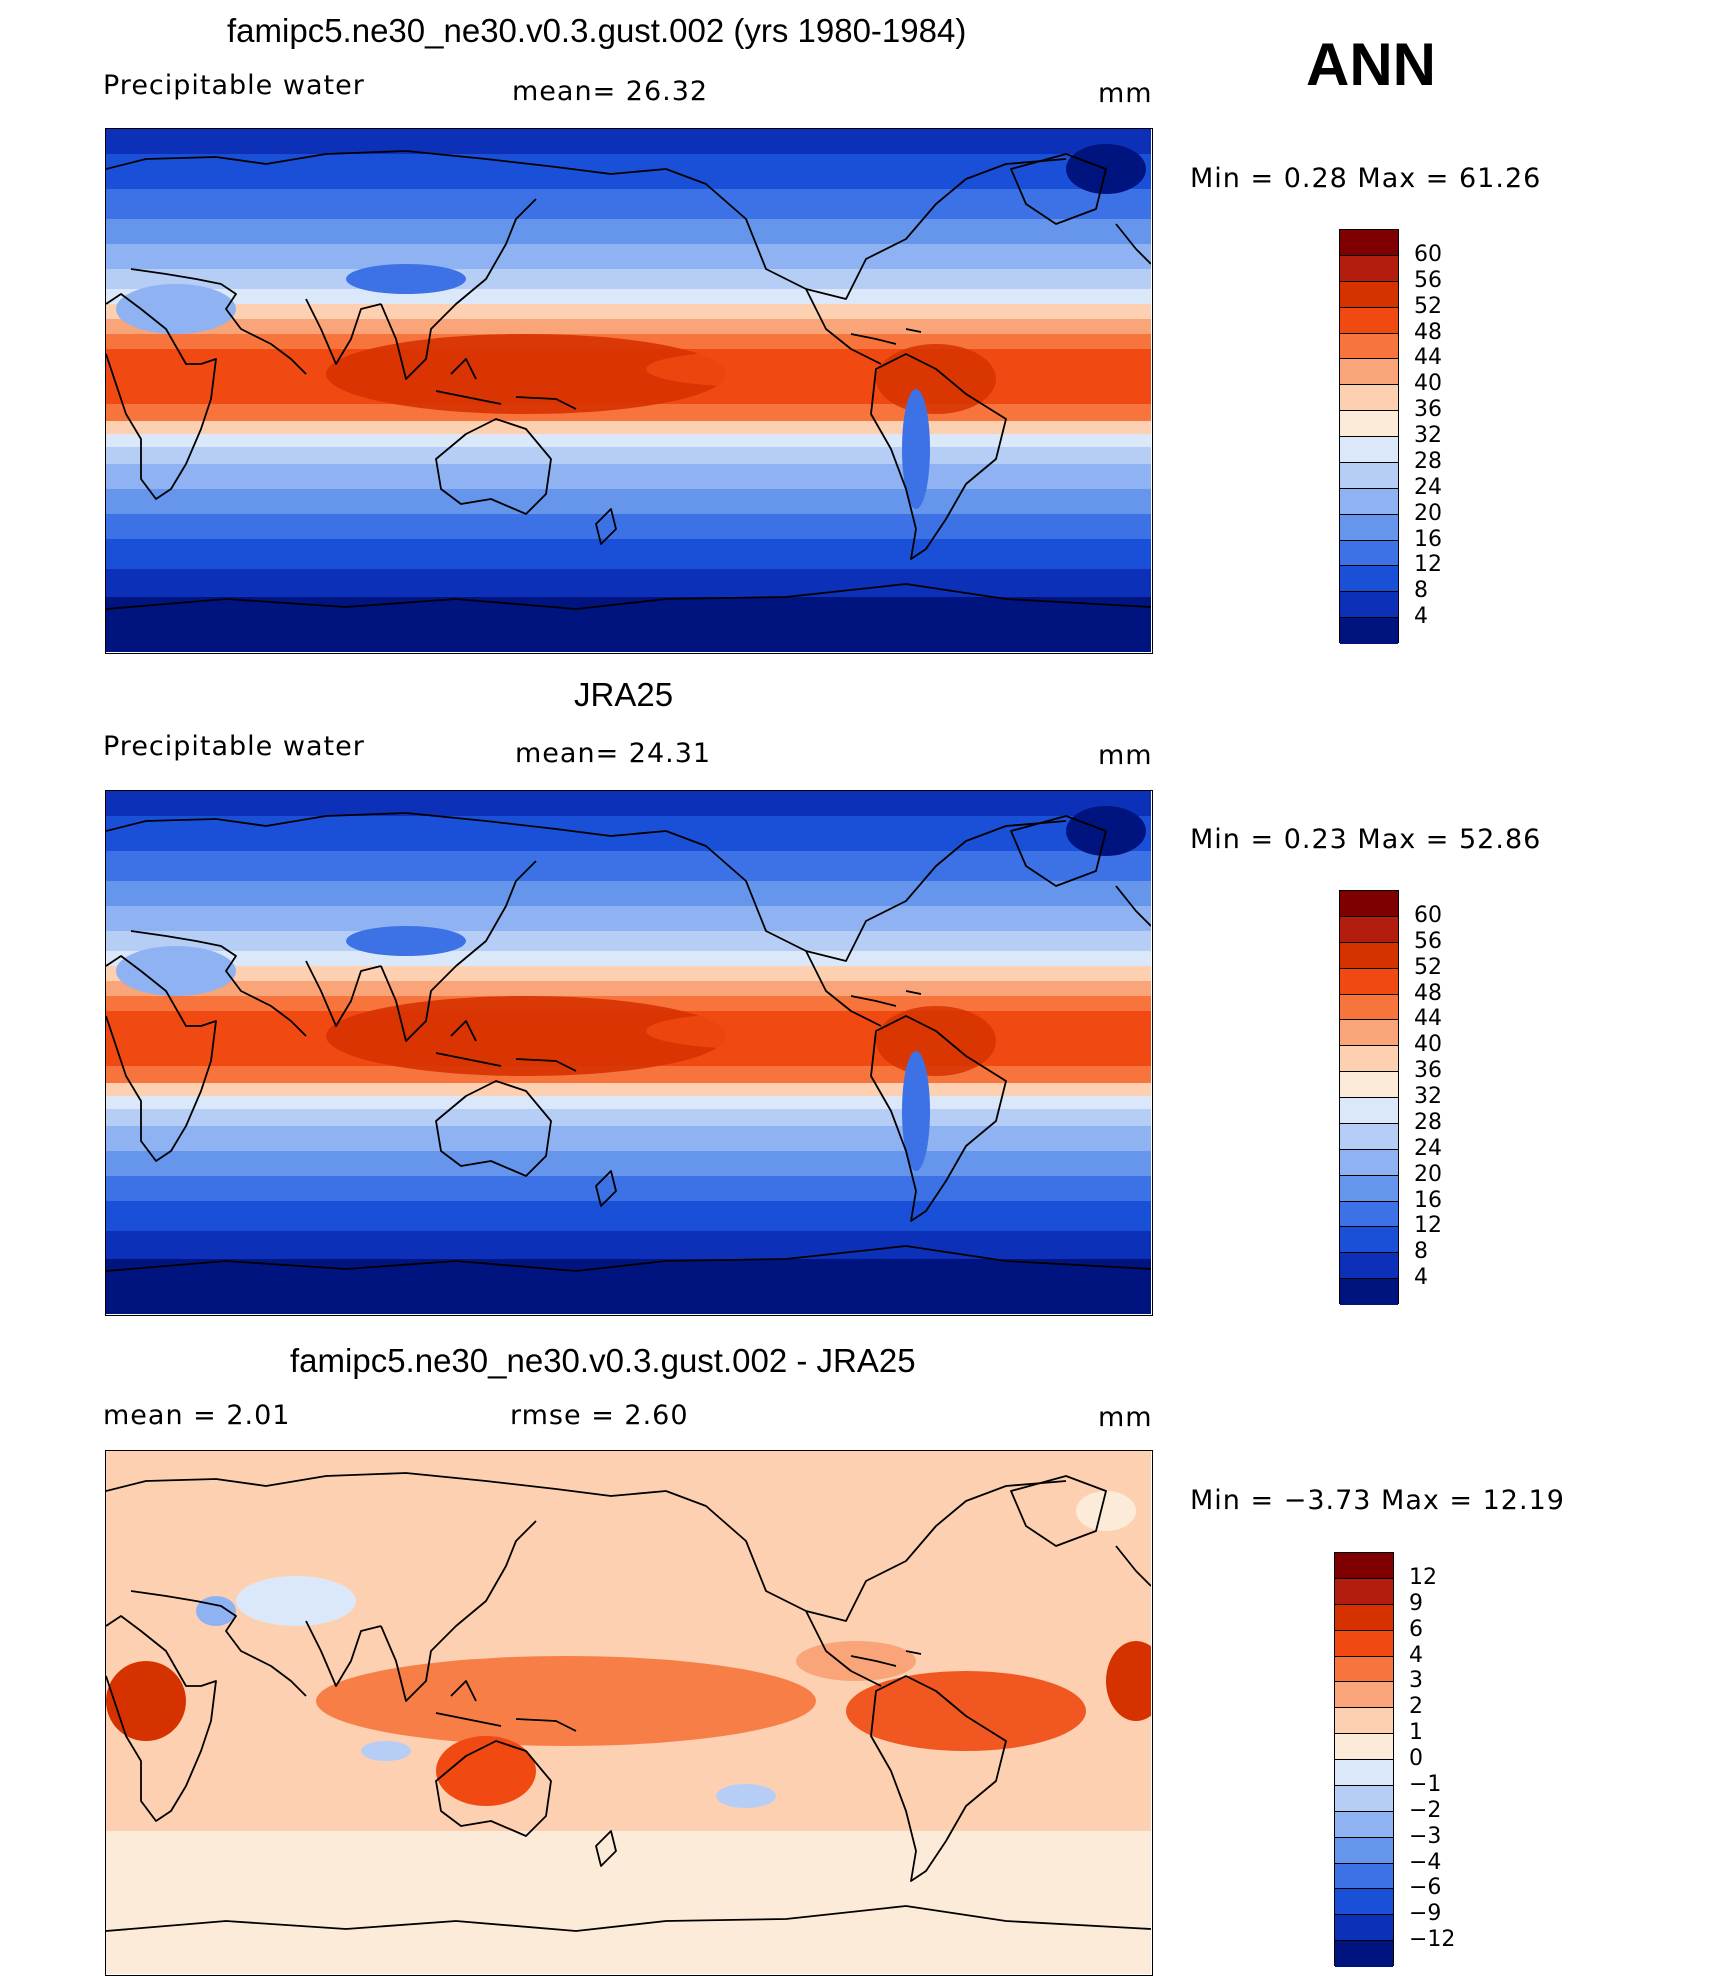 The width and height of the screenshot is (1710, 1976). What do you see at coordinates (1377, 1500) in the screenshot?
I see `panel-3-minmax: Min = −3.73 Max = 12.19` at bounding box center [1377, 1500].